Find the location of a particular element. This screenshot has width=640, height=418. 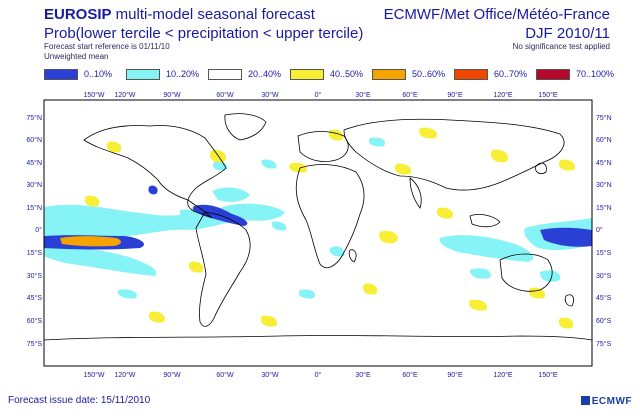

significance-note: No significance test applied is located at coordinates (561, 46).